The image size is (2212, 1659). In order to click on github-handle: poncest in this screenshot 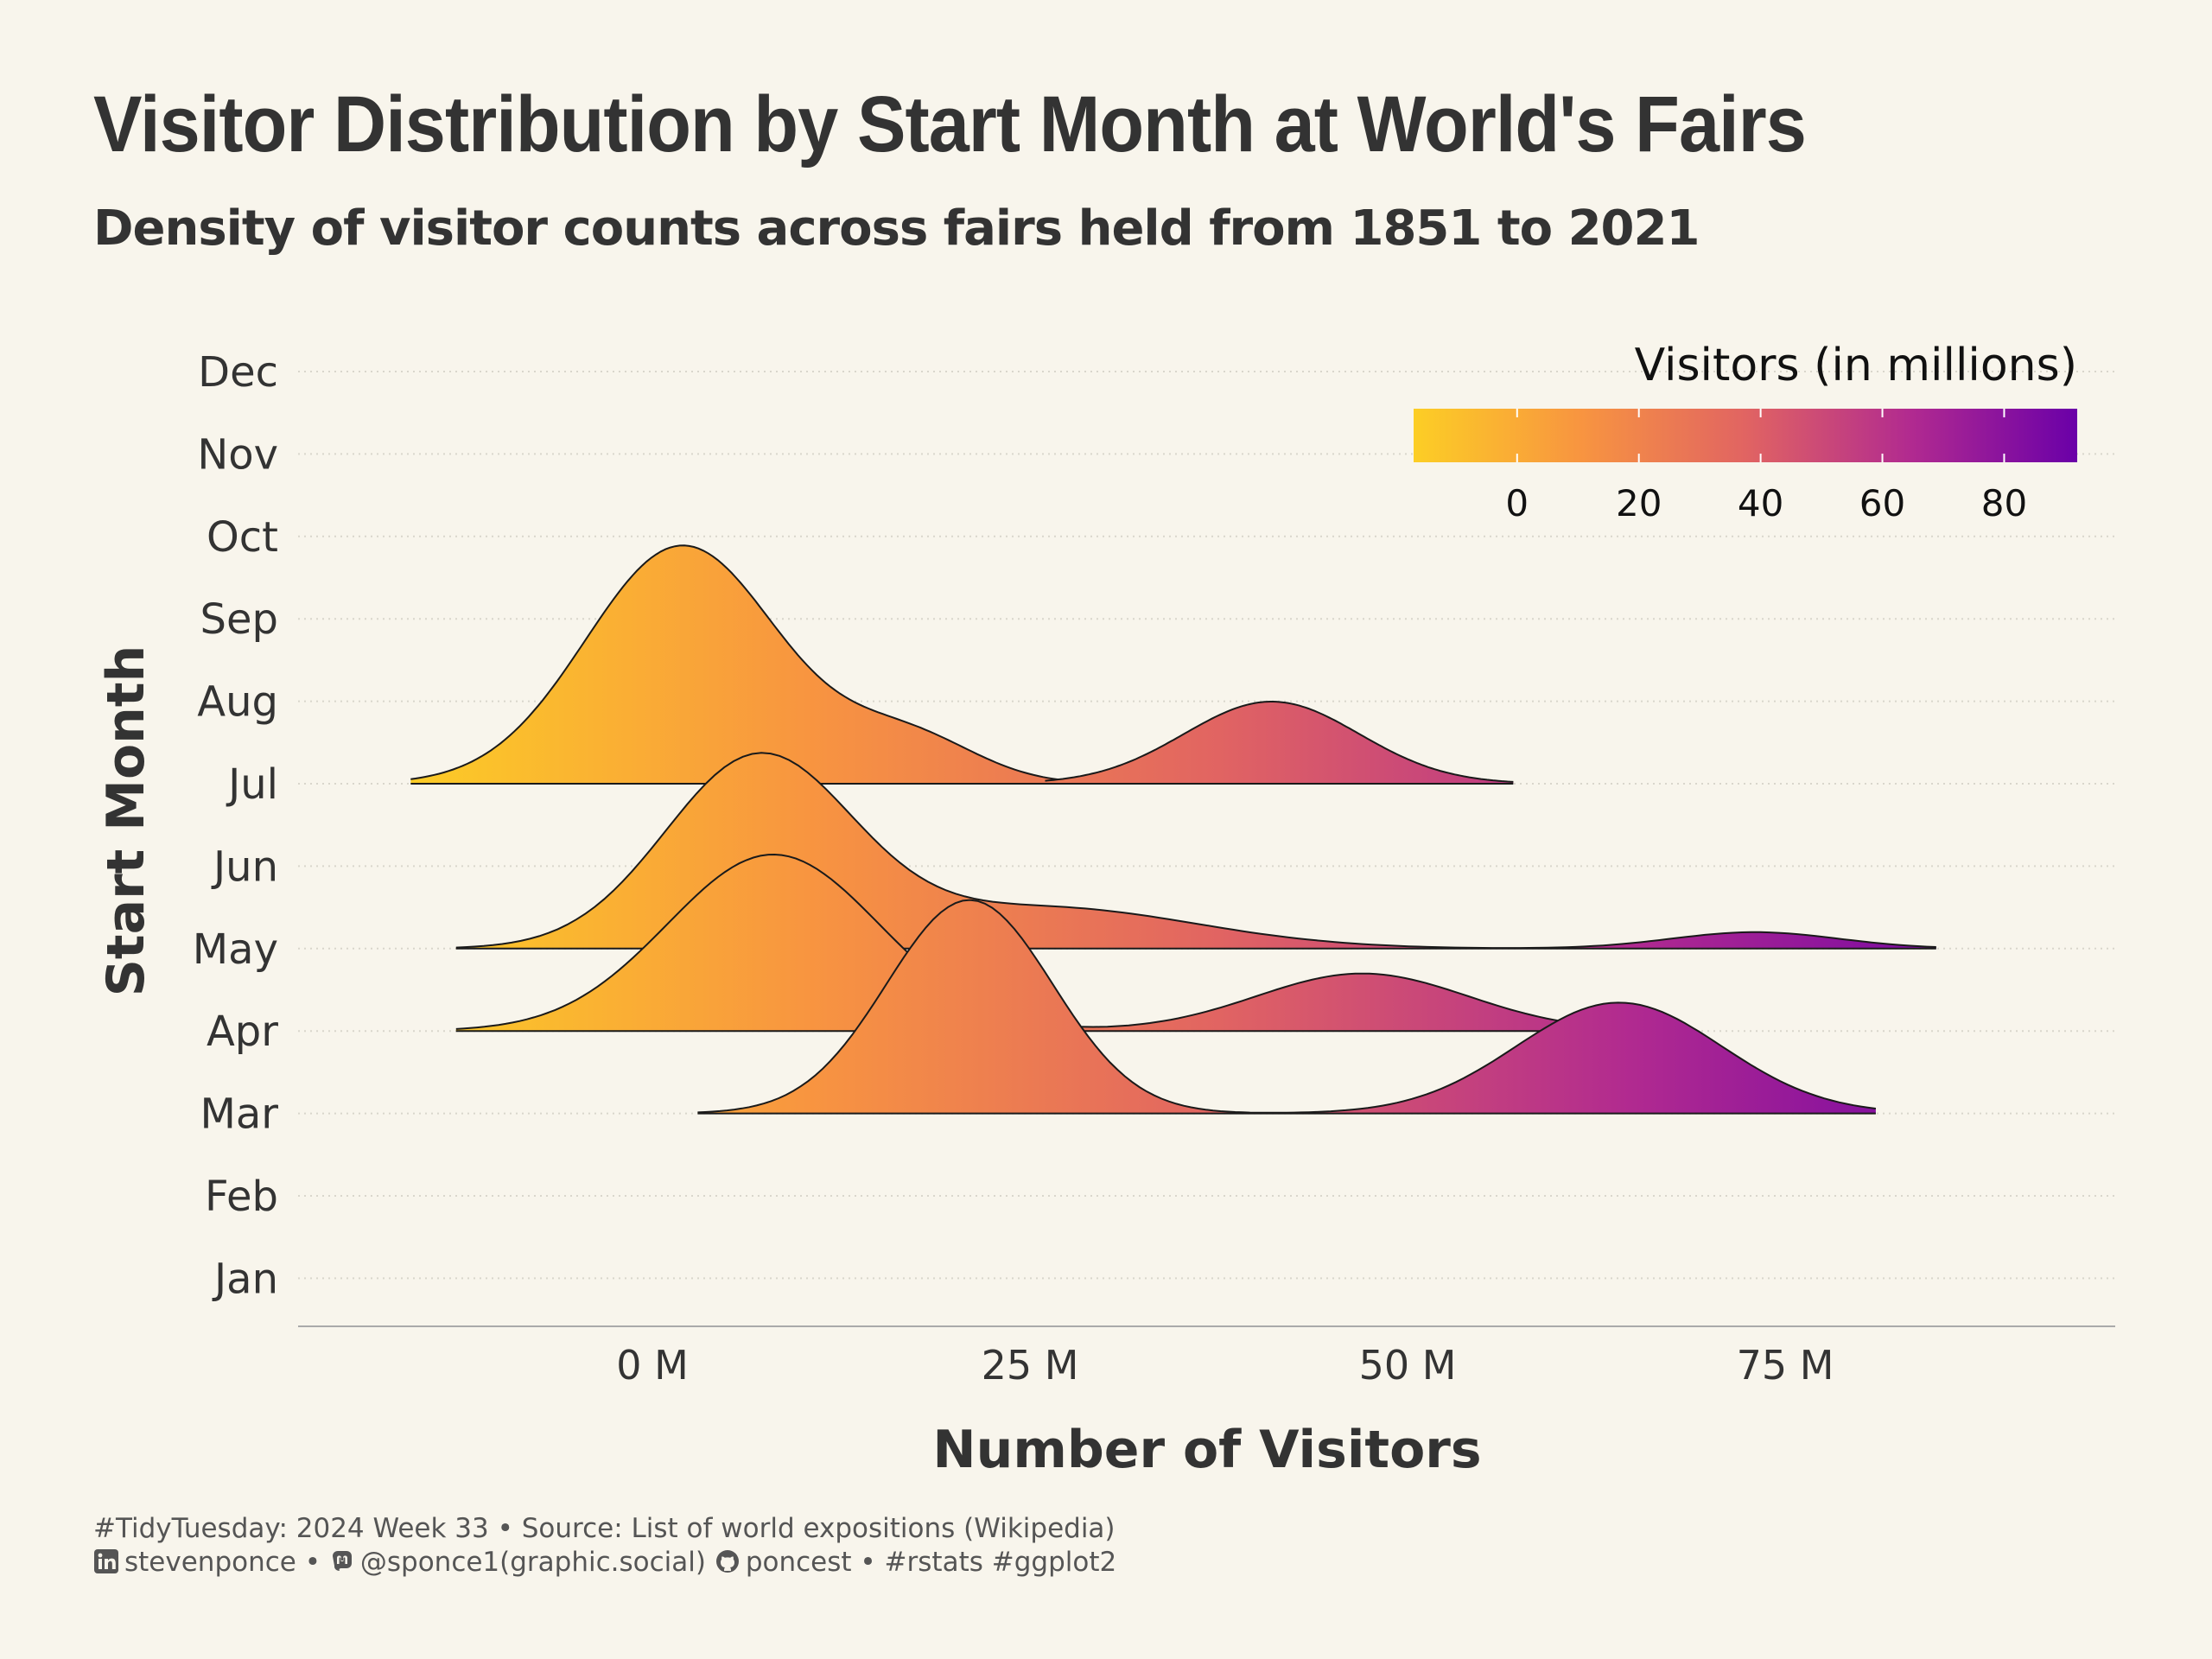, I will do `click(798, 1562)`.